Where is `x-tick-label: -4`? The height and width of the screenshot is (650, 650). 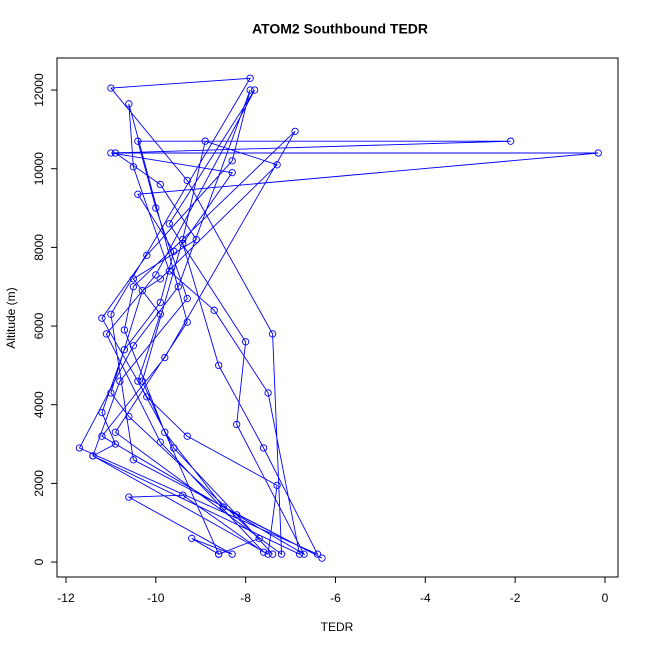
x-tick-label: -4 is located at coordinates (425, 598).